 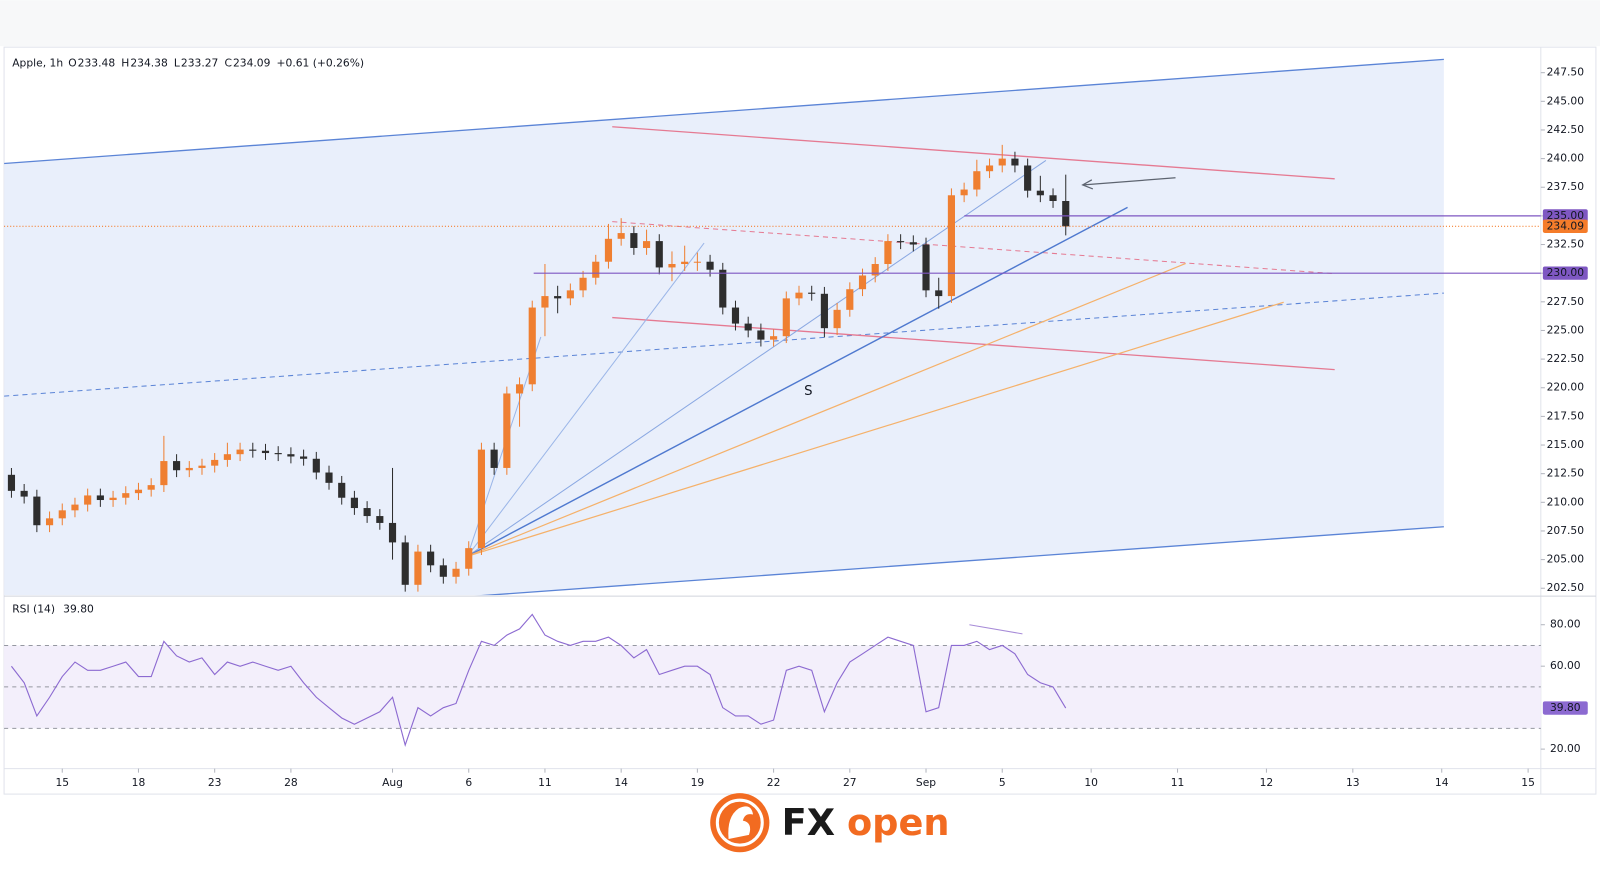 What do you see at coordinates (1566, 244) in the screenshot?
I see `y-tick-label: 232.50` at bounding box center [1566, 244].